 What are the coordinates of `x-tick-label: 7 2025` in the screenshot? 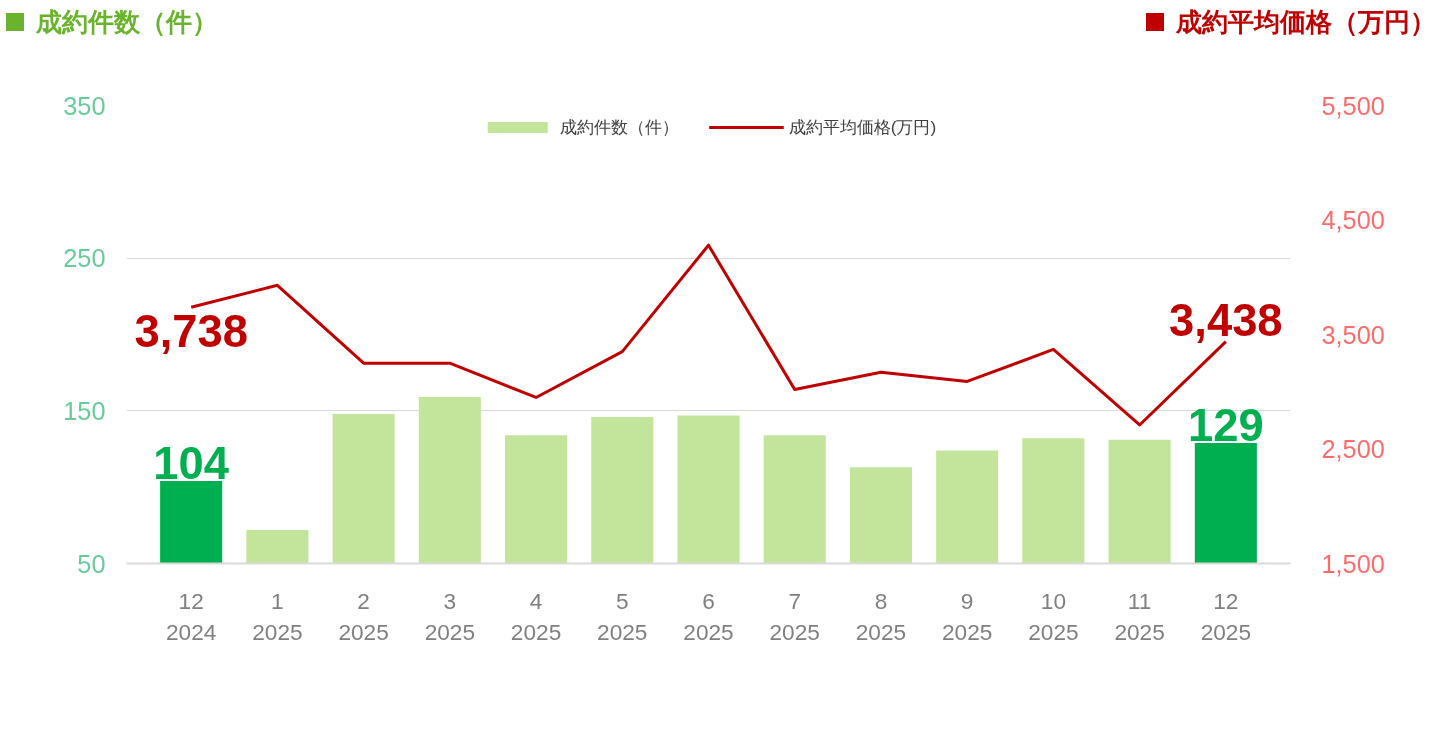 It's located at (794, 616).